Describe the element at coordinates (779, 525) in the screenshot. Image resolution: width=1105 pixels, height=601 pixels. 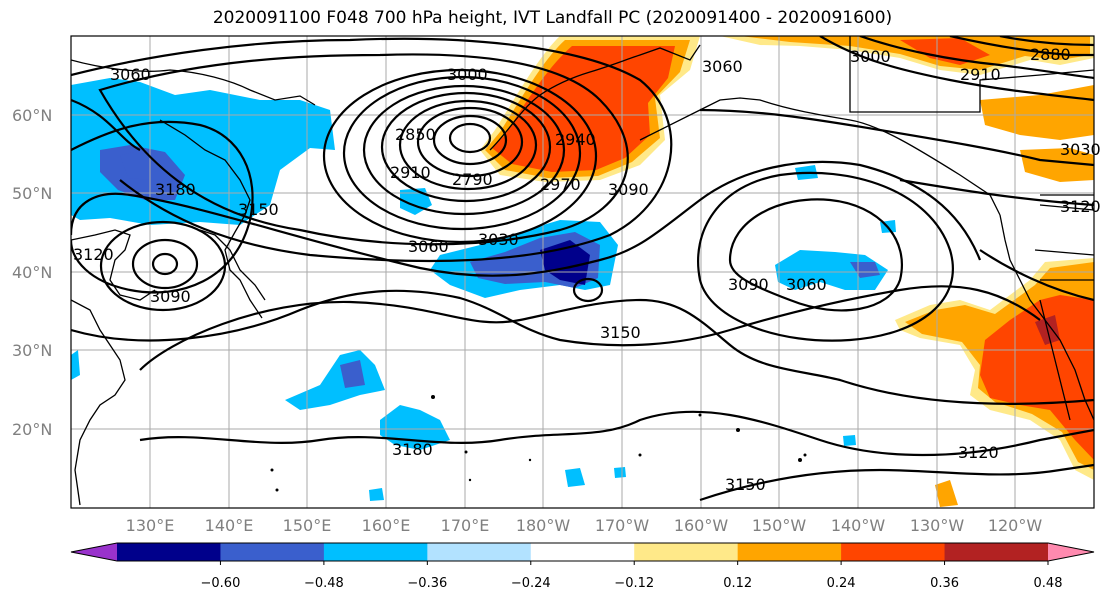
I see `lon-label: 150°W` at that location.